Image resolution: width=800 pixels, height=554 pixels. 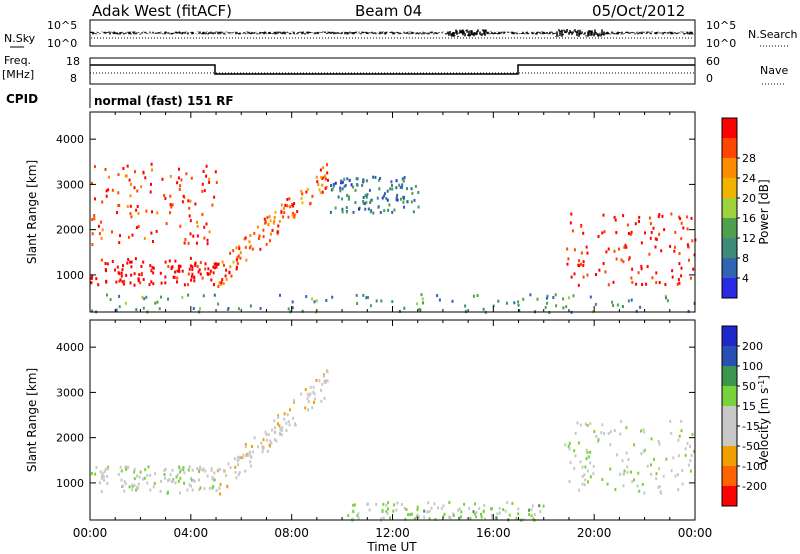 I want to click on y-tick-label: 3000, so click(x=70, y=184).